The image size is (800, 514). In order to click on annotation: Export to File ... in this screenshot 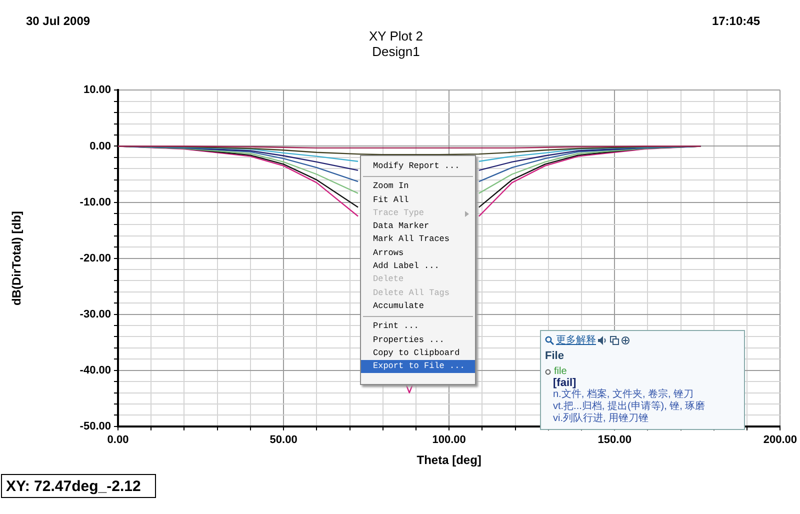, I will do `click(418, 367)`.